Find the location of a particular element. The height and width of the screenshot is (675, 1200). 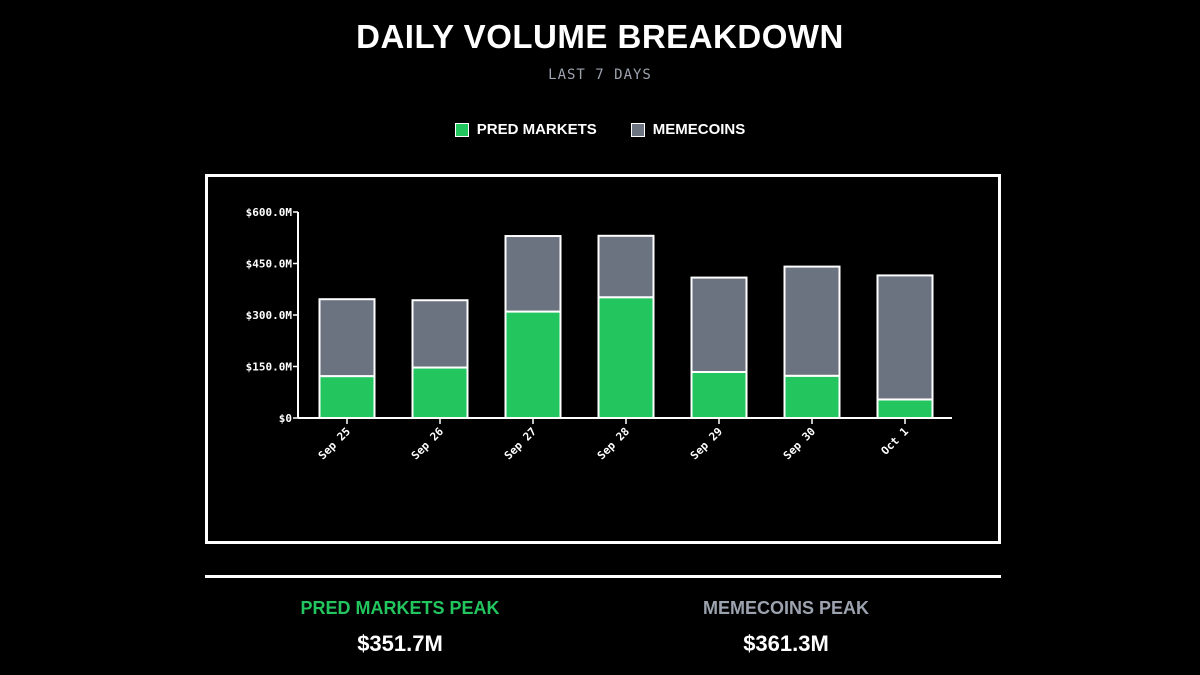

y-tick-label: $0 is located at coordinates (285, 418).